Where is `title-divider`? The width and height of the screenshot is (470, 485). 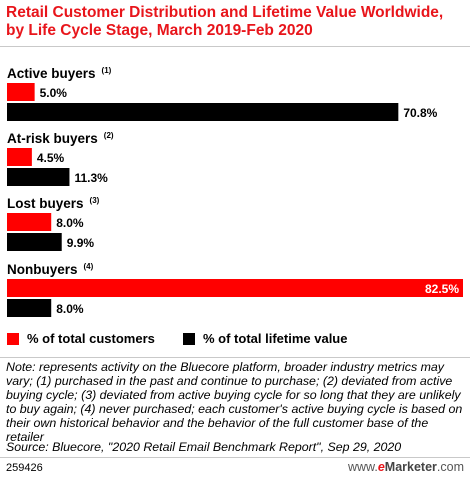
title-divider is located at coordinates (235, 46).